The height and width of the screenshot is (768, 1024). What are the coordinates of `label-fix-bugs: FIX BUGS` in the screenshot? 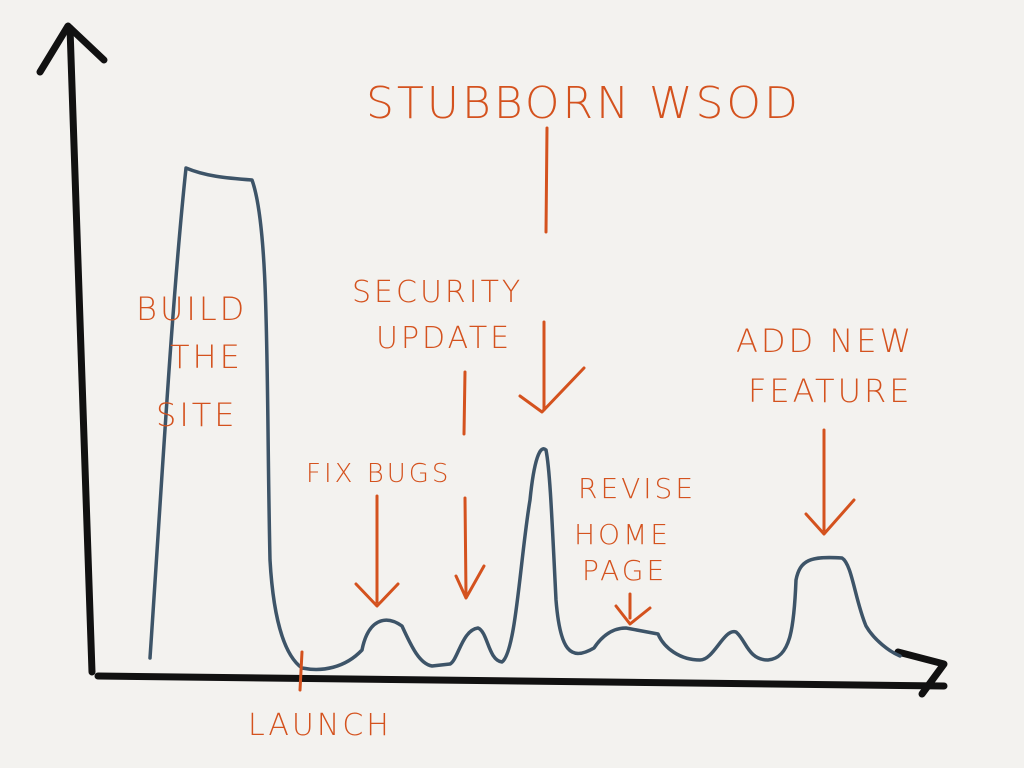 It's located at (378, 474).